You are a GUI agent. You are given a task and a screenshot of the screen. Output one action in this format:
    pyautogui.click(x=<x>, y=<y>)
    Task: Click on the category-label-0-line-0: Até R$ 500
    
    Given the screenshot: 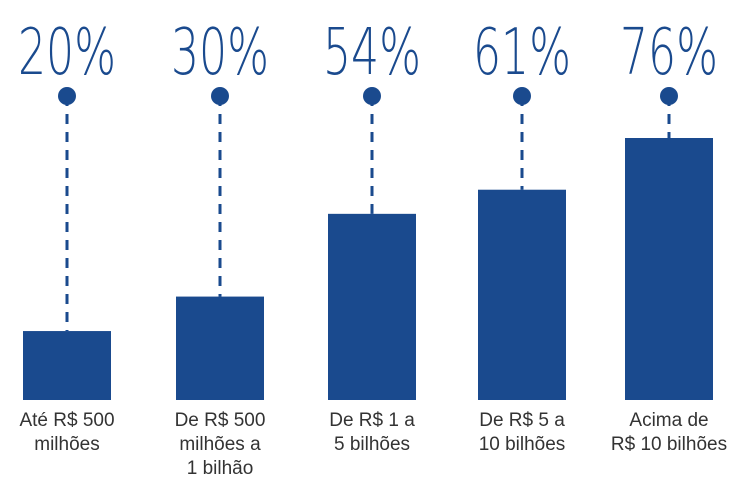 What is the action you would take?
    pyautogui.click(x=66, y=420)
    